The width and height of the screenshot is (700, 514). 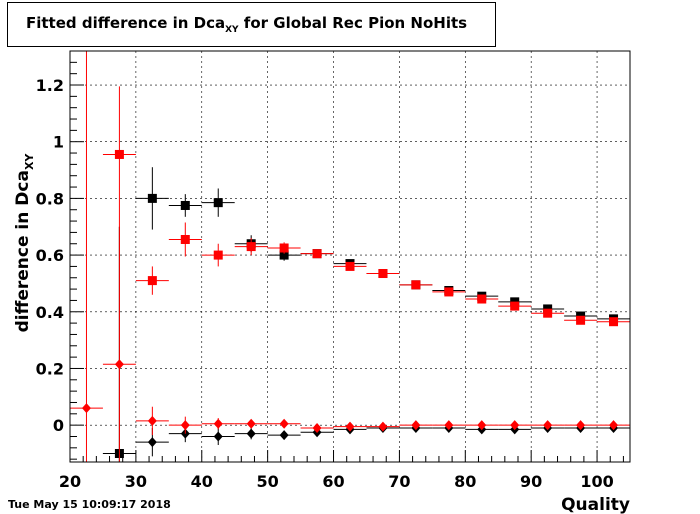 What do you see at coordinates (202, 481) in the screenshot?
I see `x-tick-label: 40` at bounding box center [202, 481].